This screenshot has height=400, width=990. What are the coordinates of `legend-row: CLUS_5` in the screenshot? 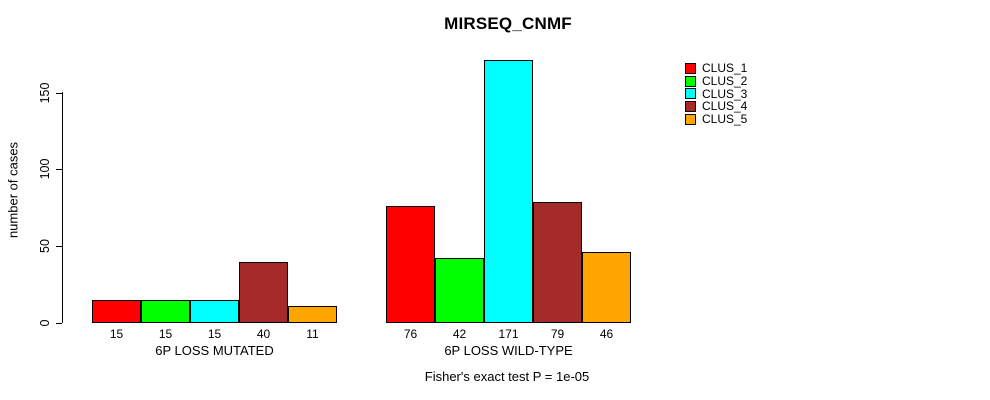 It's located at (716, 119).